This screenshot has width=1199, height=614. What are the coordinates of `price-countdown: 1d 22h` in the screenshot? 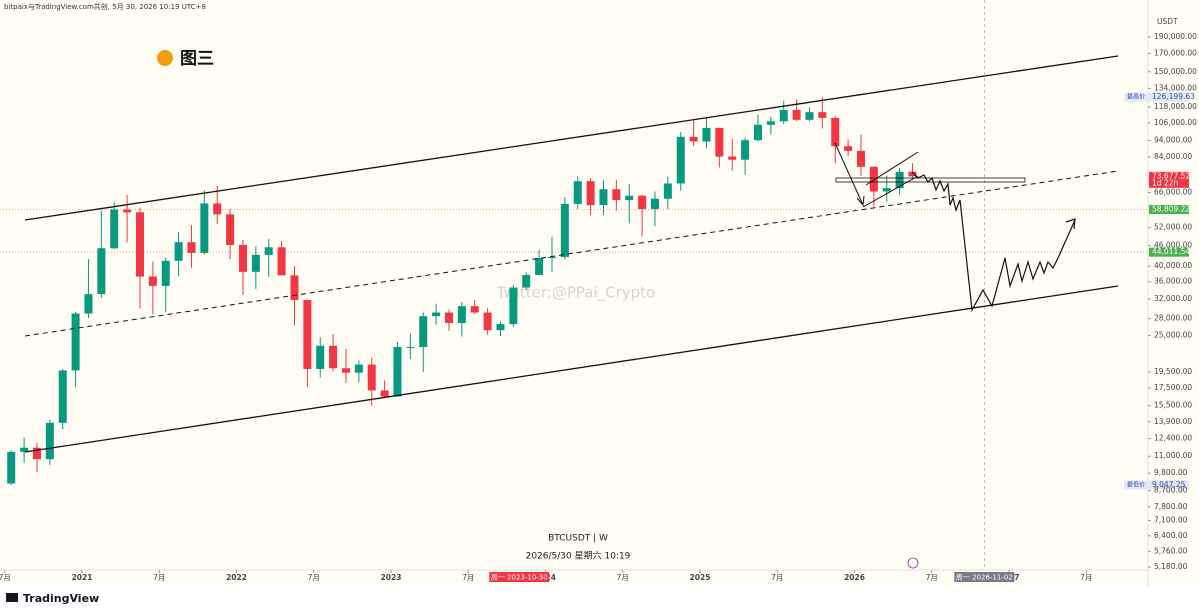 It's located at (1165, 182).